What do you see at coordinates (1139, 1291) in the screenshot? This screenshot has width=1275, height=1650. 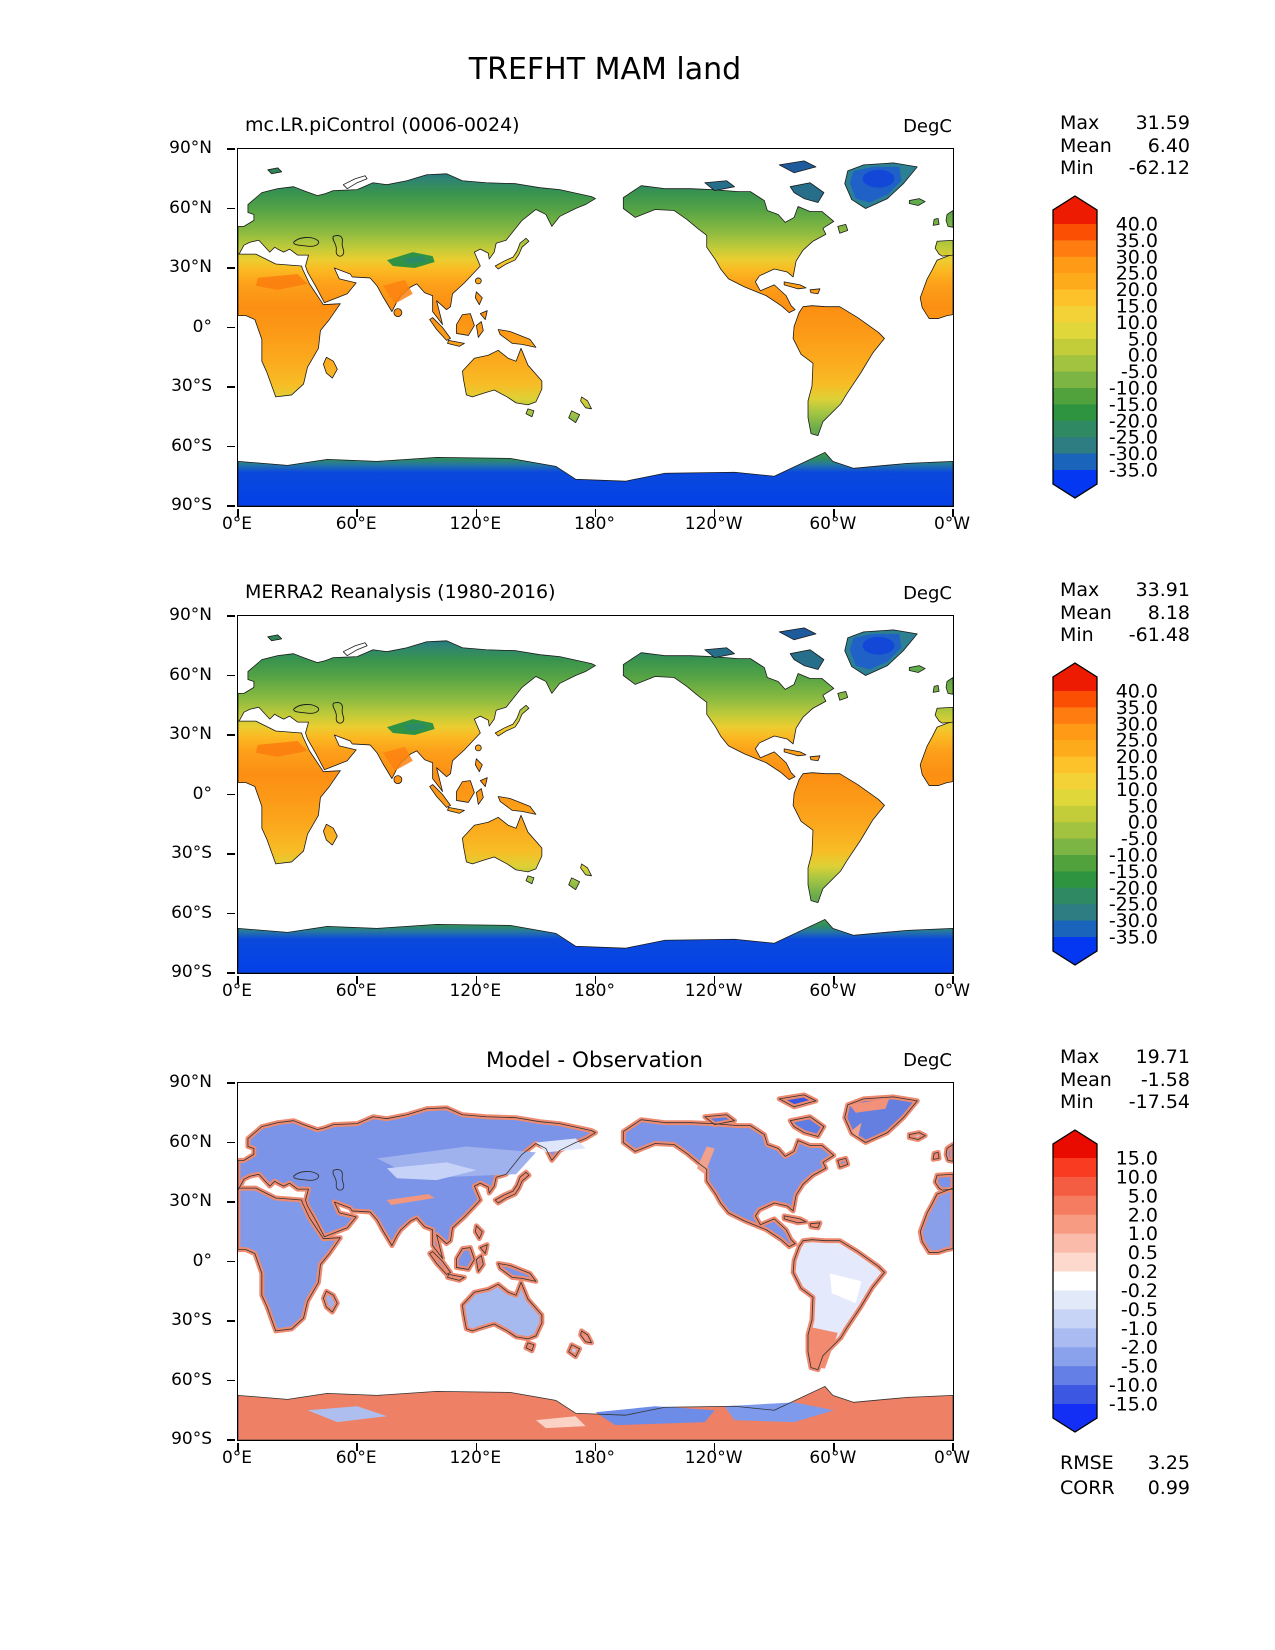 I see `colorbar-ticklabel: -0.2` at bounding box center [1139, 1291].